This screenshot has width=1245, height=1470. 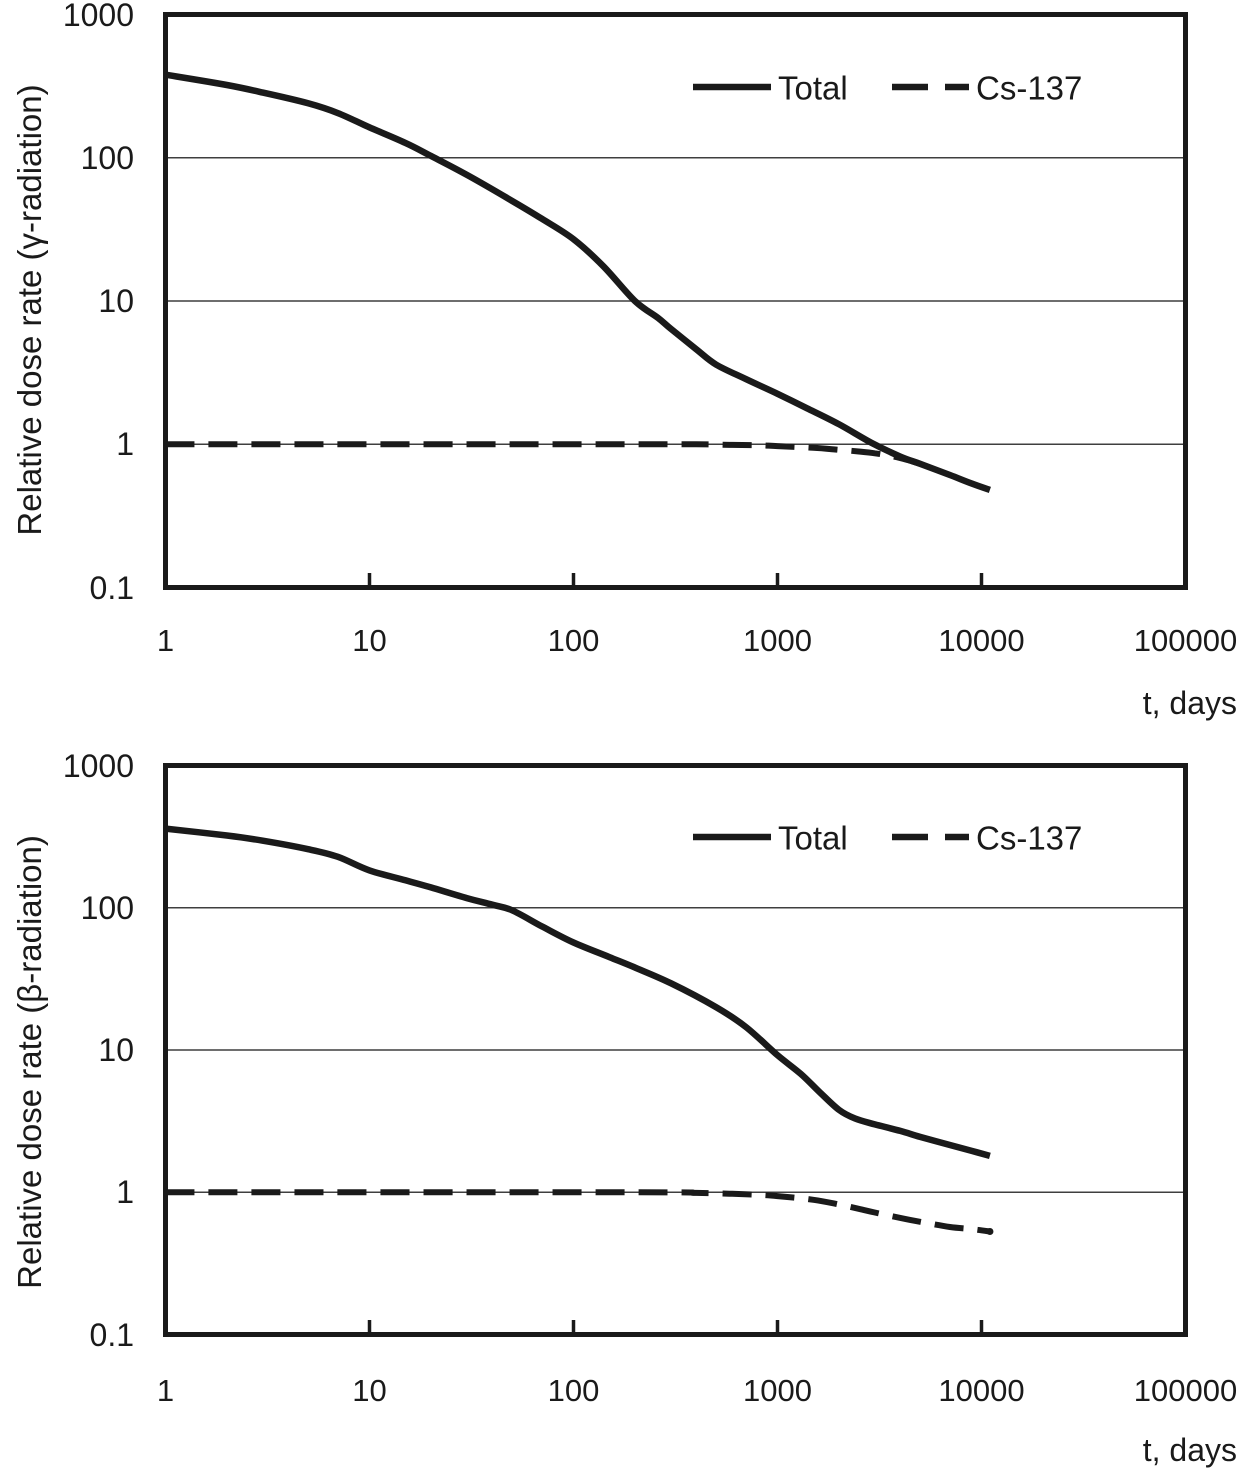 I want to click on y-tick-label-0.1-gamma: 0.1, so click(x=111, y=587).